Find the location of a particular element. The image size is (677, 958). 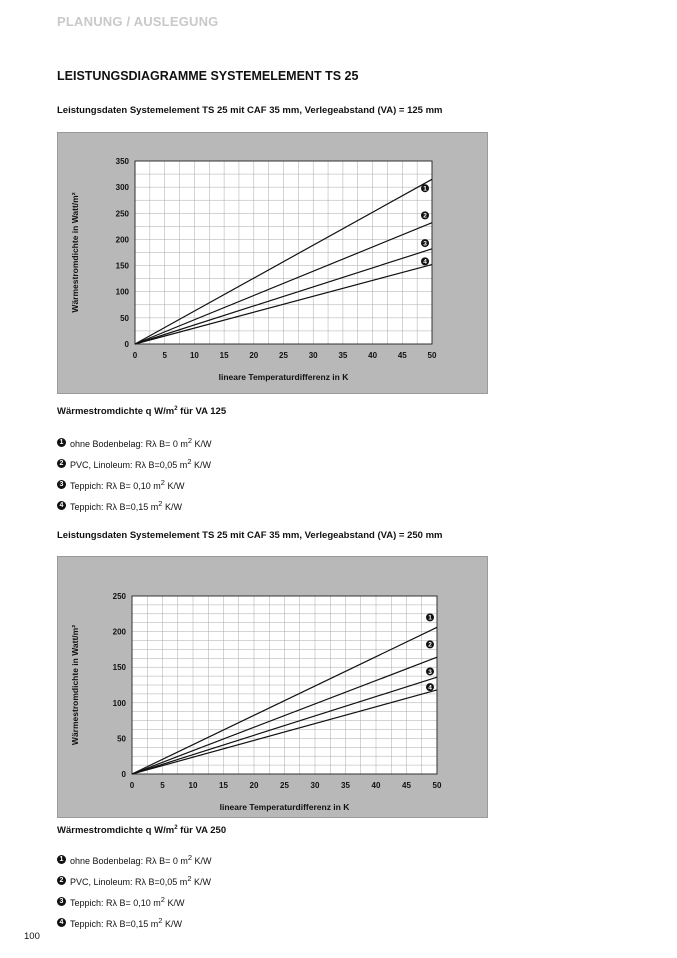

page-number: 100 is located at coordinates (32, 936).